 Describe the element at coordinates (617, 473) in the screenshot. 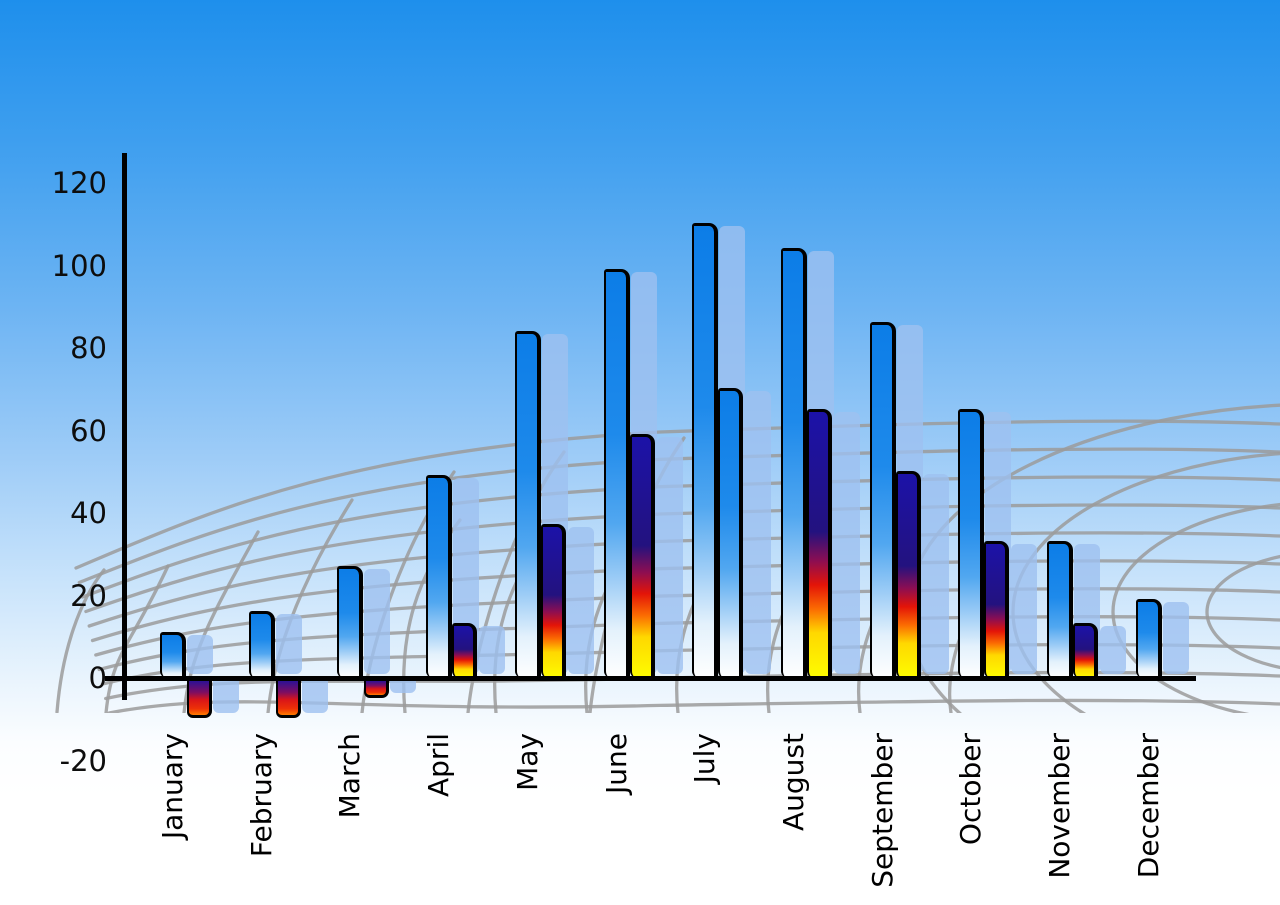

I see `bar-june-primary` at that location.